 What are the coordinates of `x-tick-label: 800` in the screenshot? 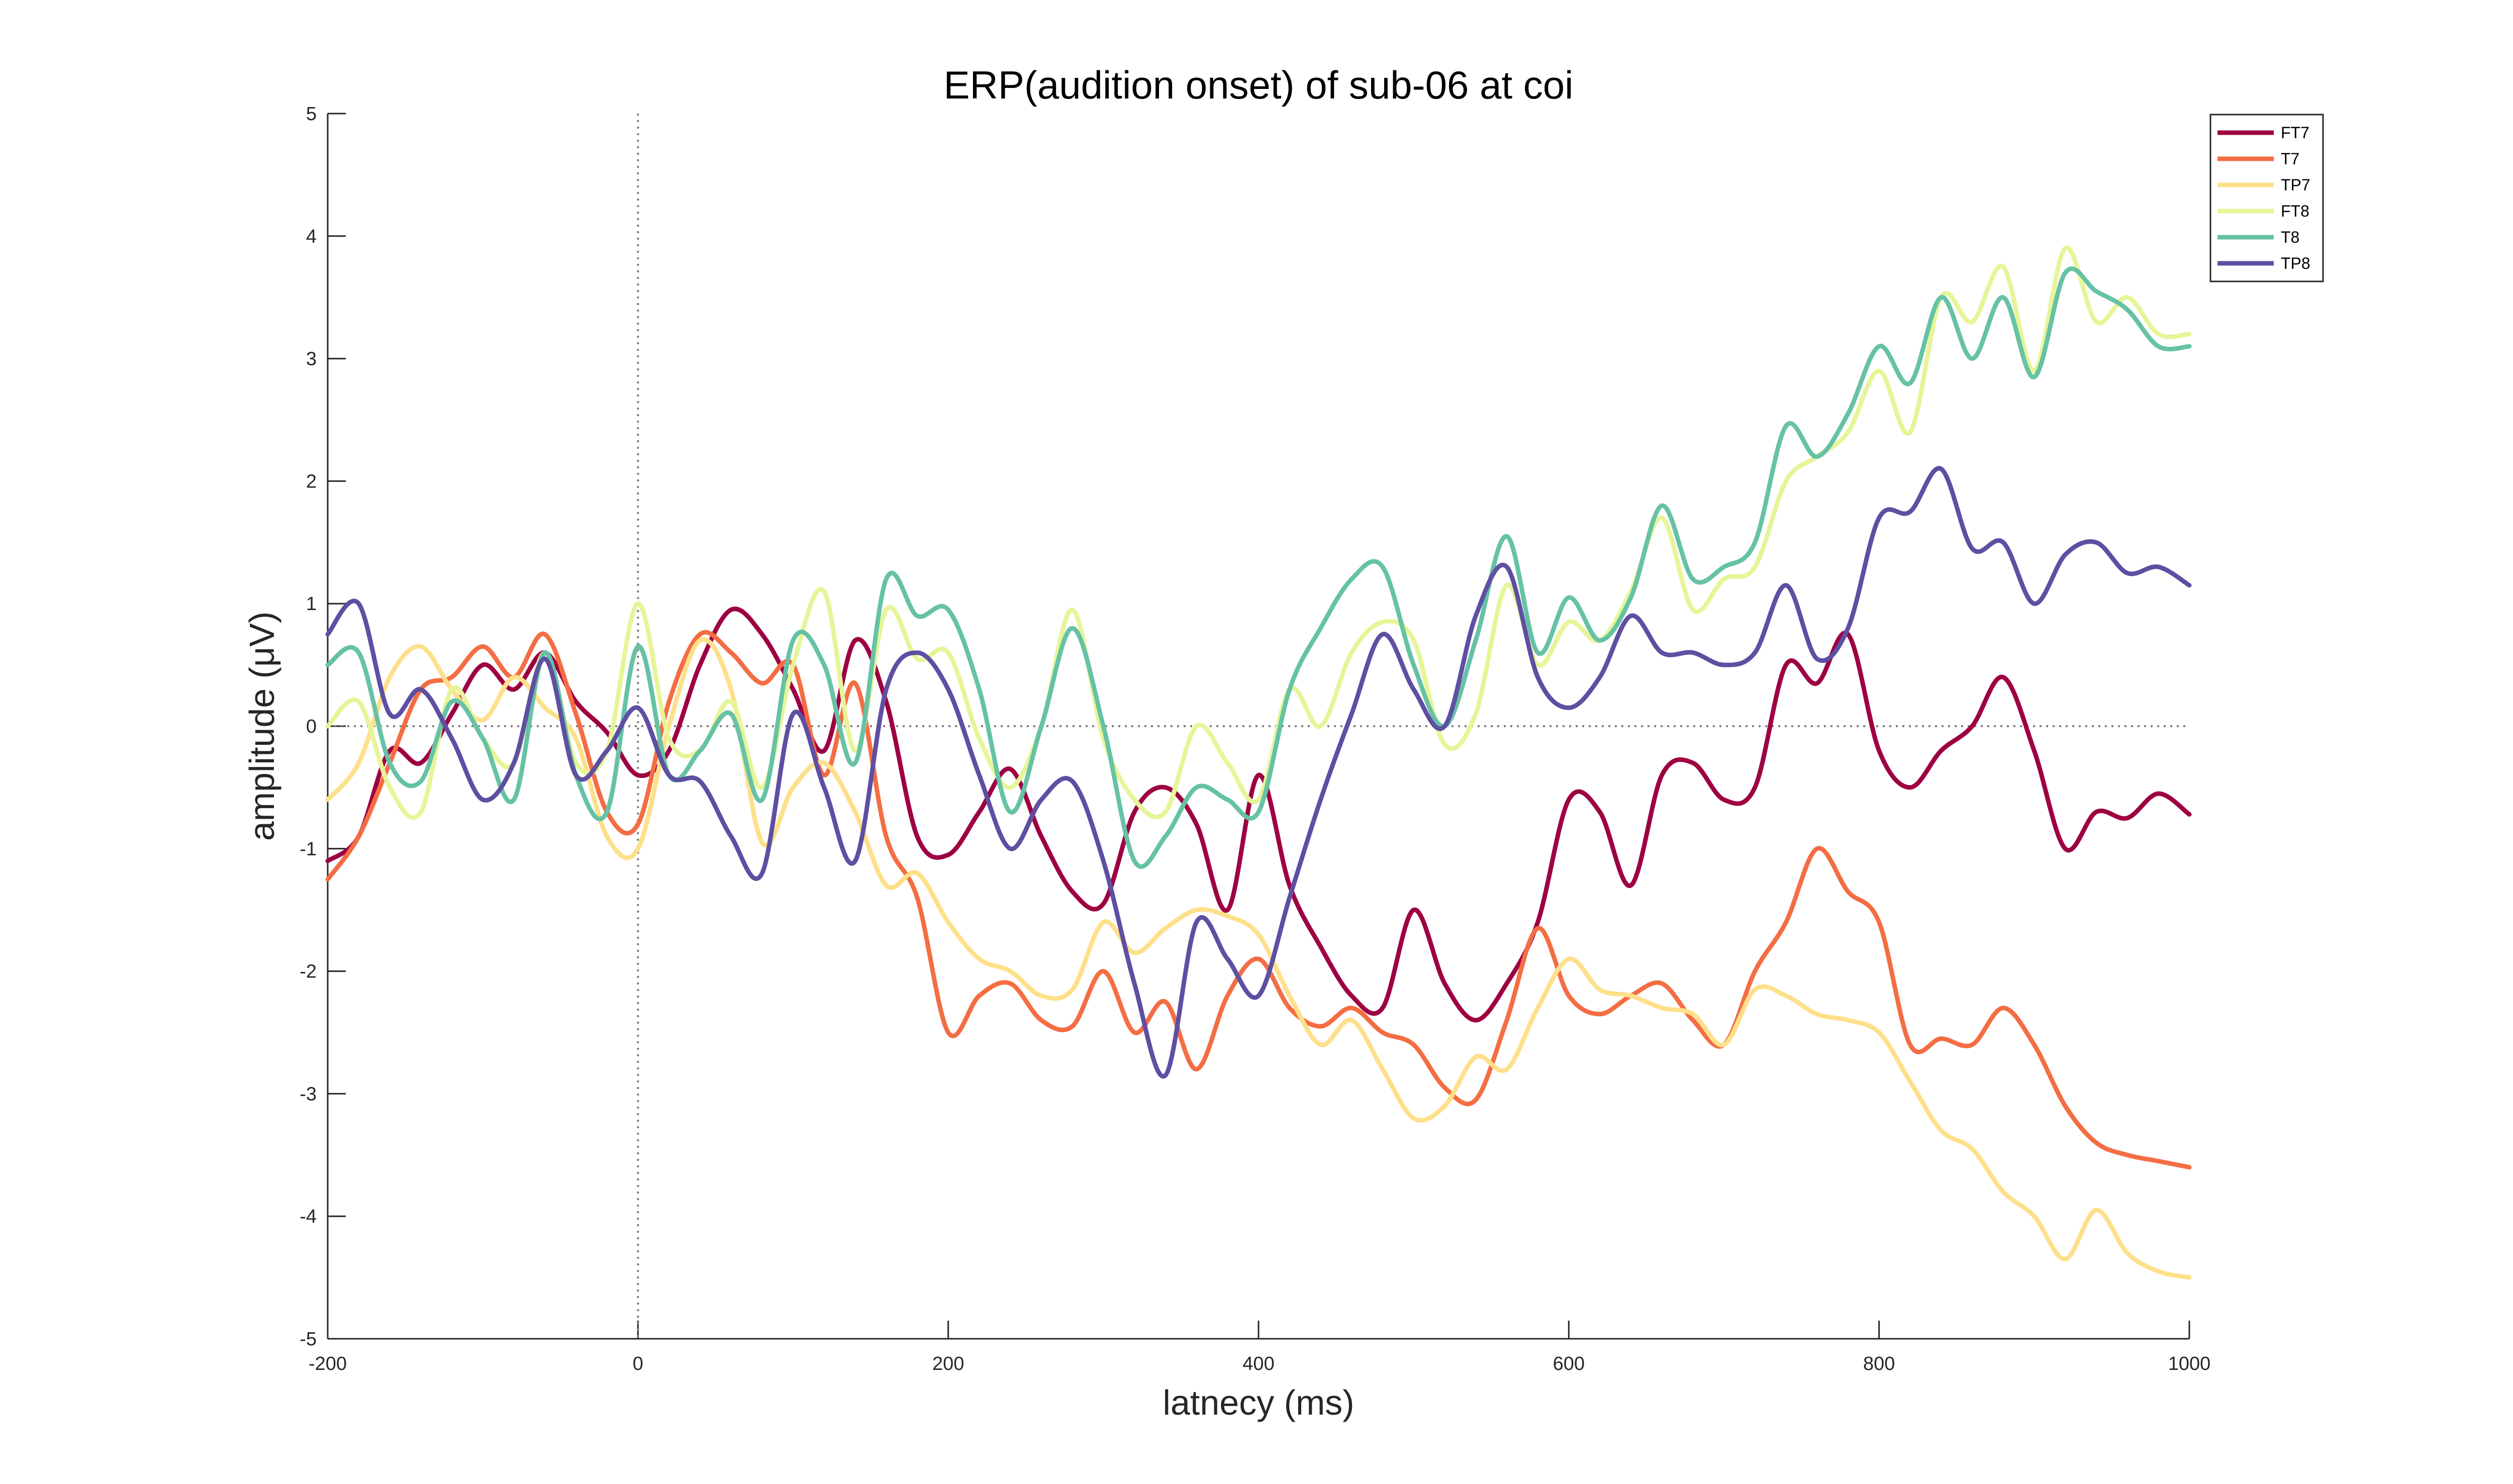 It's located at (1879, 1363).